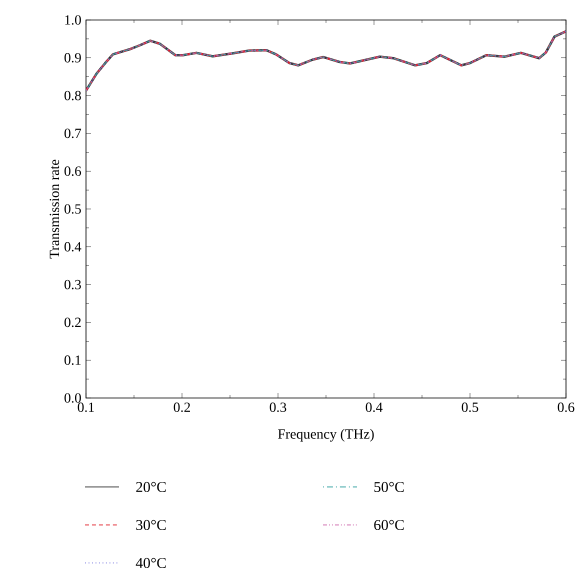 The height and width of the screenshot is (573, 586). What do you see at coordinates (72, 58) in the screenshot?
I see `y-tick-label: 0.9` at bounding box center [72, 58].